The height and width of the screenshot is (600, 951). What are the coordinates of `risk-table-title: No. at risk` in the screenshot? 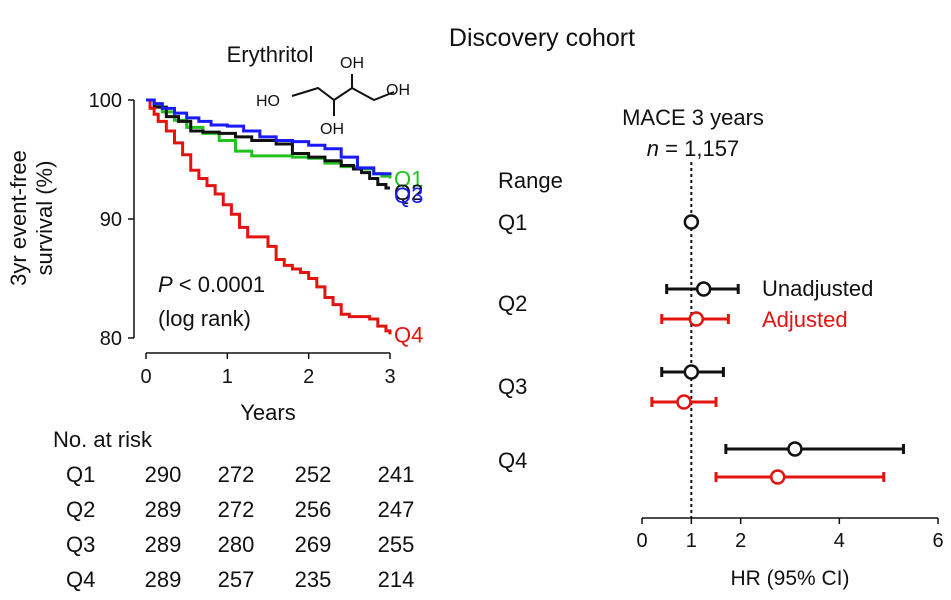 It's located at (103, 439).